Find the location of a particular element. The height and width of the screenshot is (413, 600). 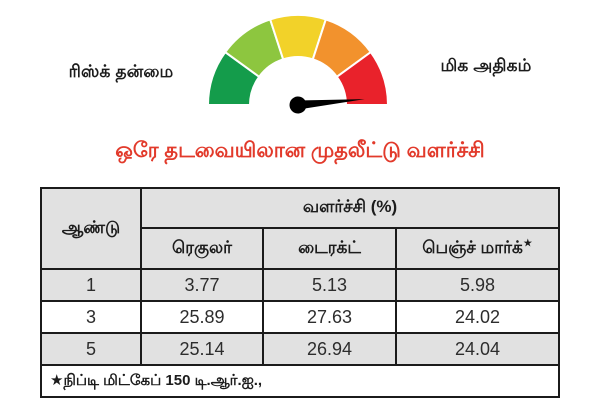

table-row: 5 25.14 26.94 24.04 is located at coordinates (300, 349).